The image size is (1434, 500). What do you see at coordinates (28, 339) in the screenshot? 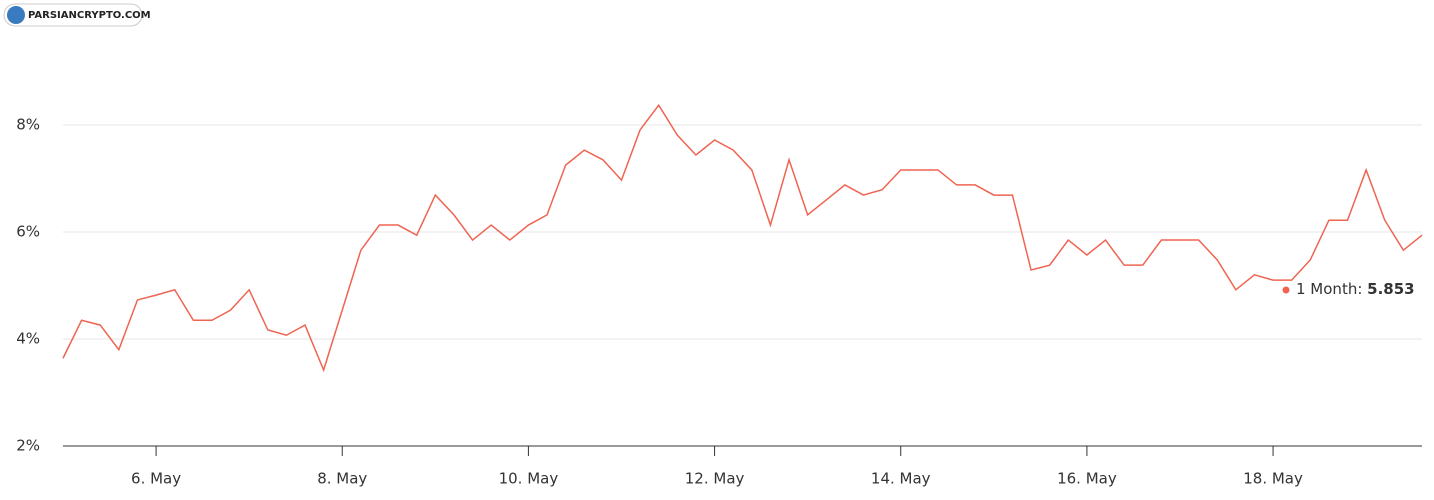
I see `y-tick-label: 4%` at bounding box center [28, 339].